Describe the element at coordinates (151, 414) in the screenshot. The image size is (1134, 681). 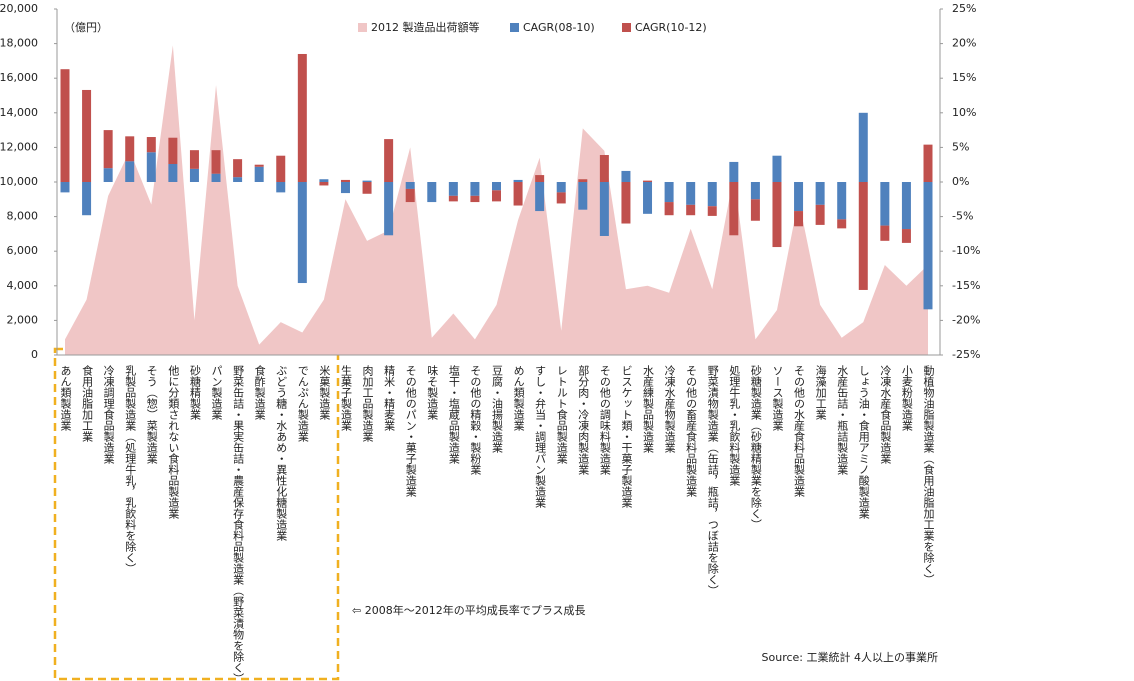
I see `x-tick-label: そう（惣）菜製造業` at that location.